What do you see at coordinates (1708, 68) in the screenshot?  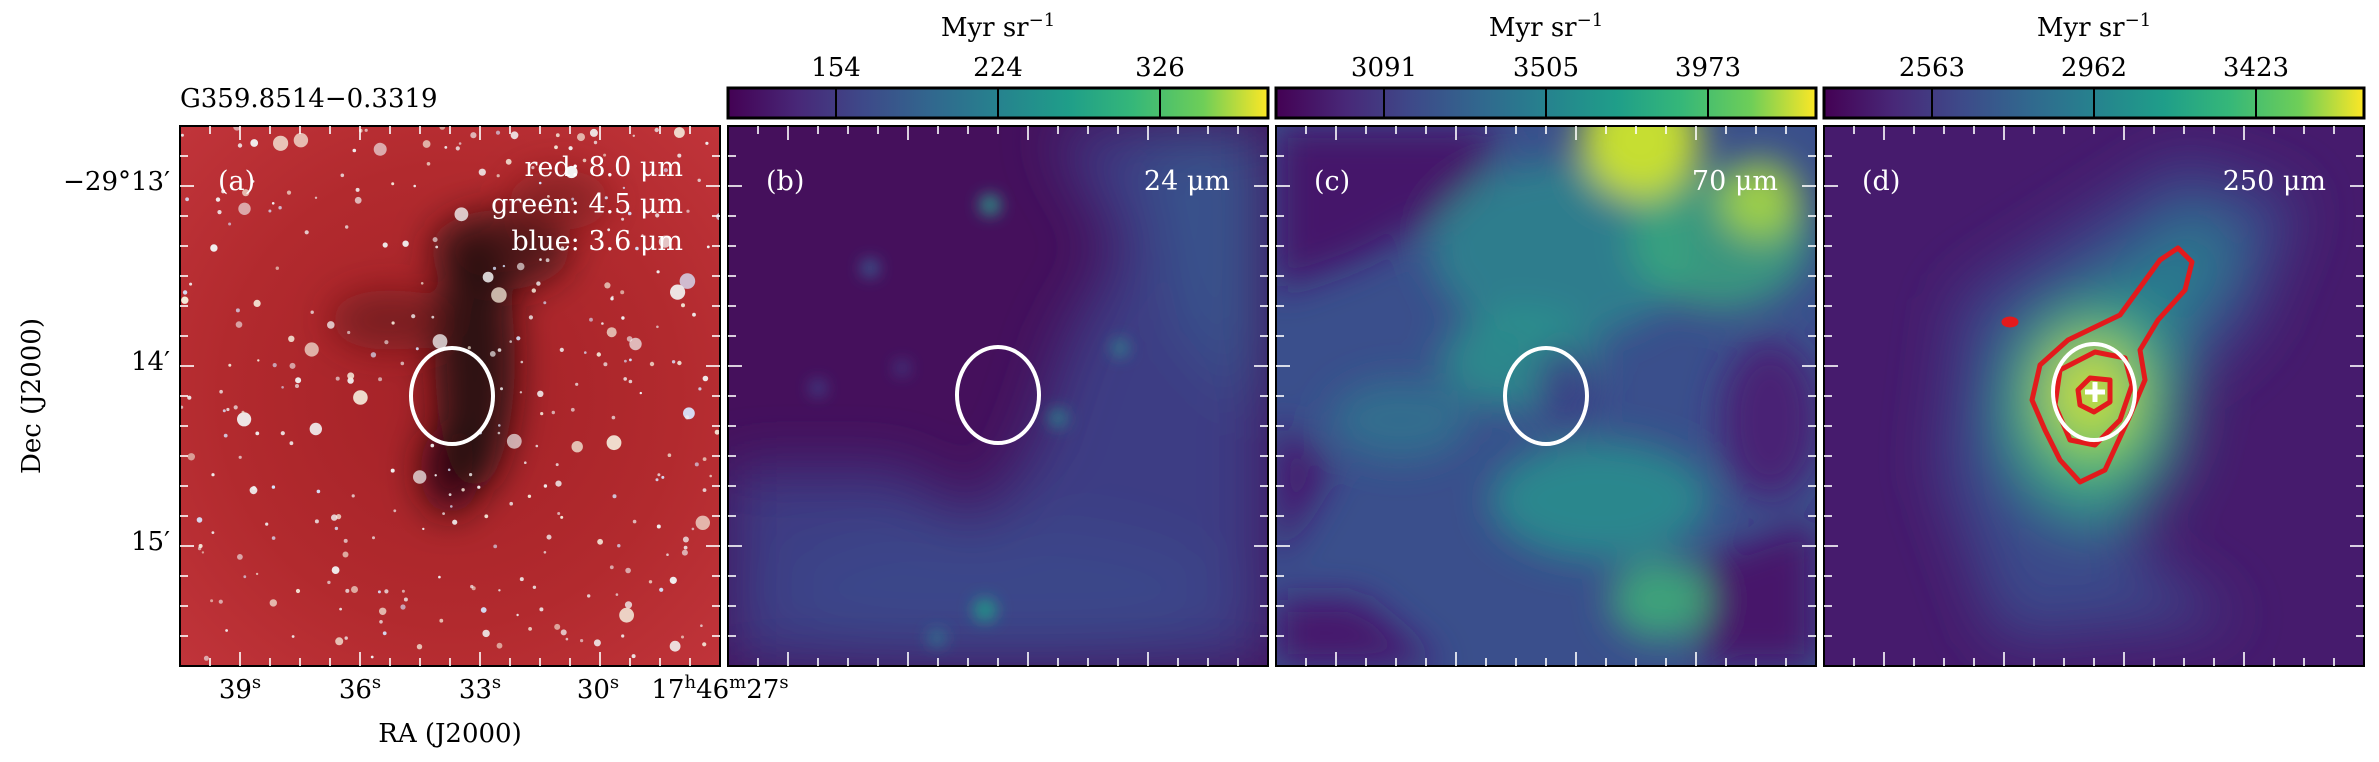 I see `colorbar-c-tick-3: 3973` at bounding box center [1708, 68].